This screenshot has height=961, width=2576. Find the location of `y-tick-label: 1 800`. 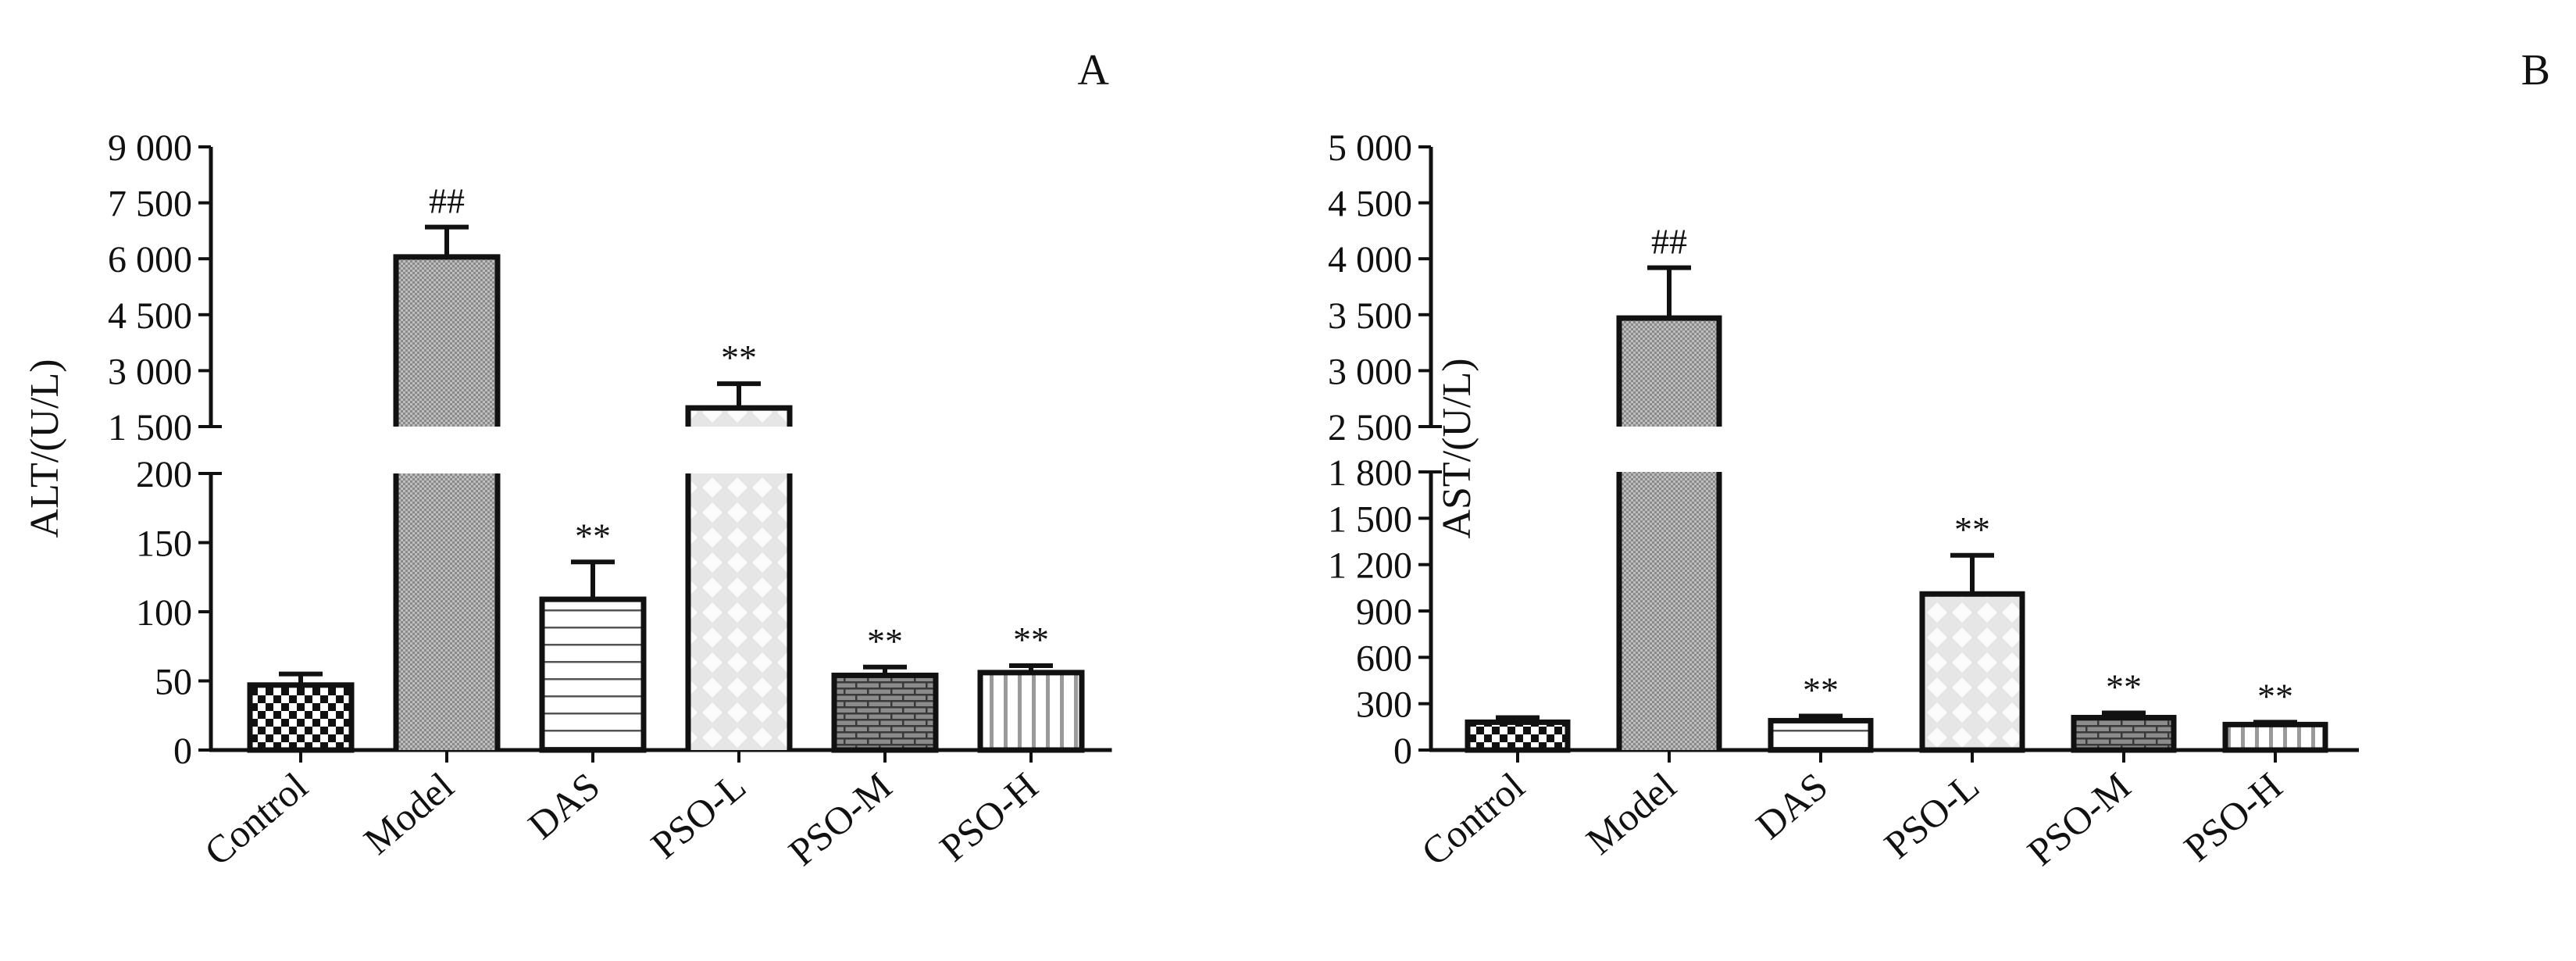

y-tick-label: 1 800 is located at coordinates (1370, 473).